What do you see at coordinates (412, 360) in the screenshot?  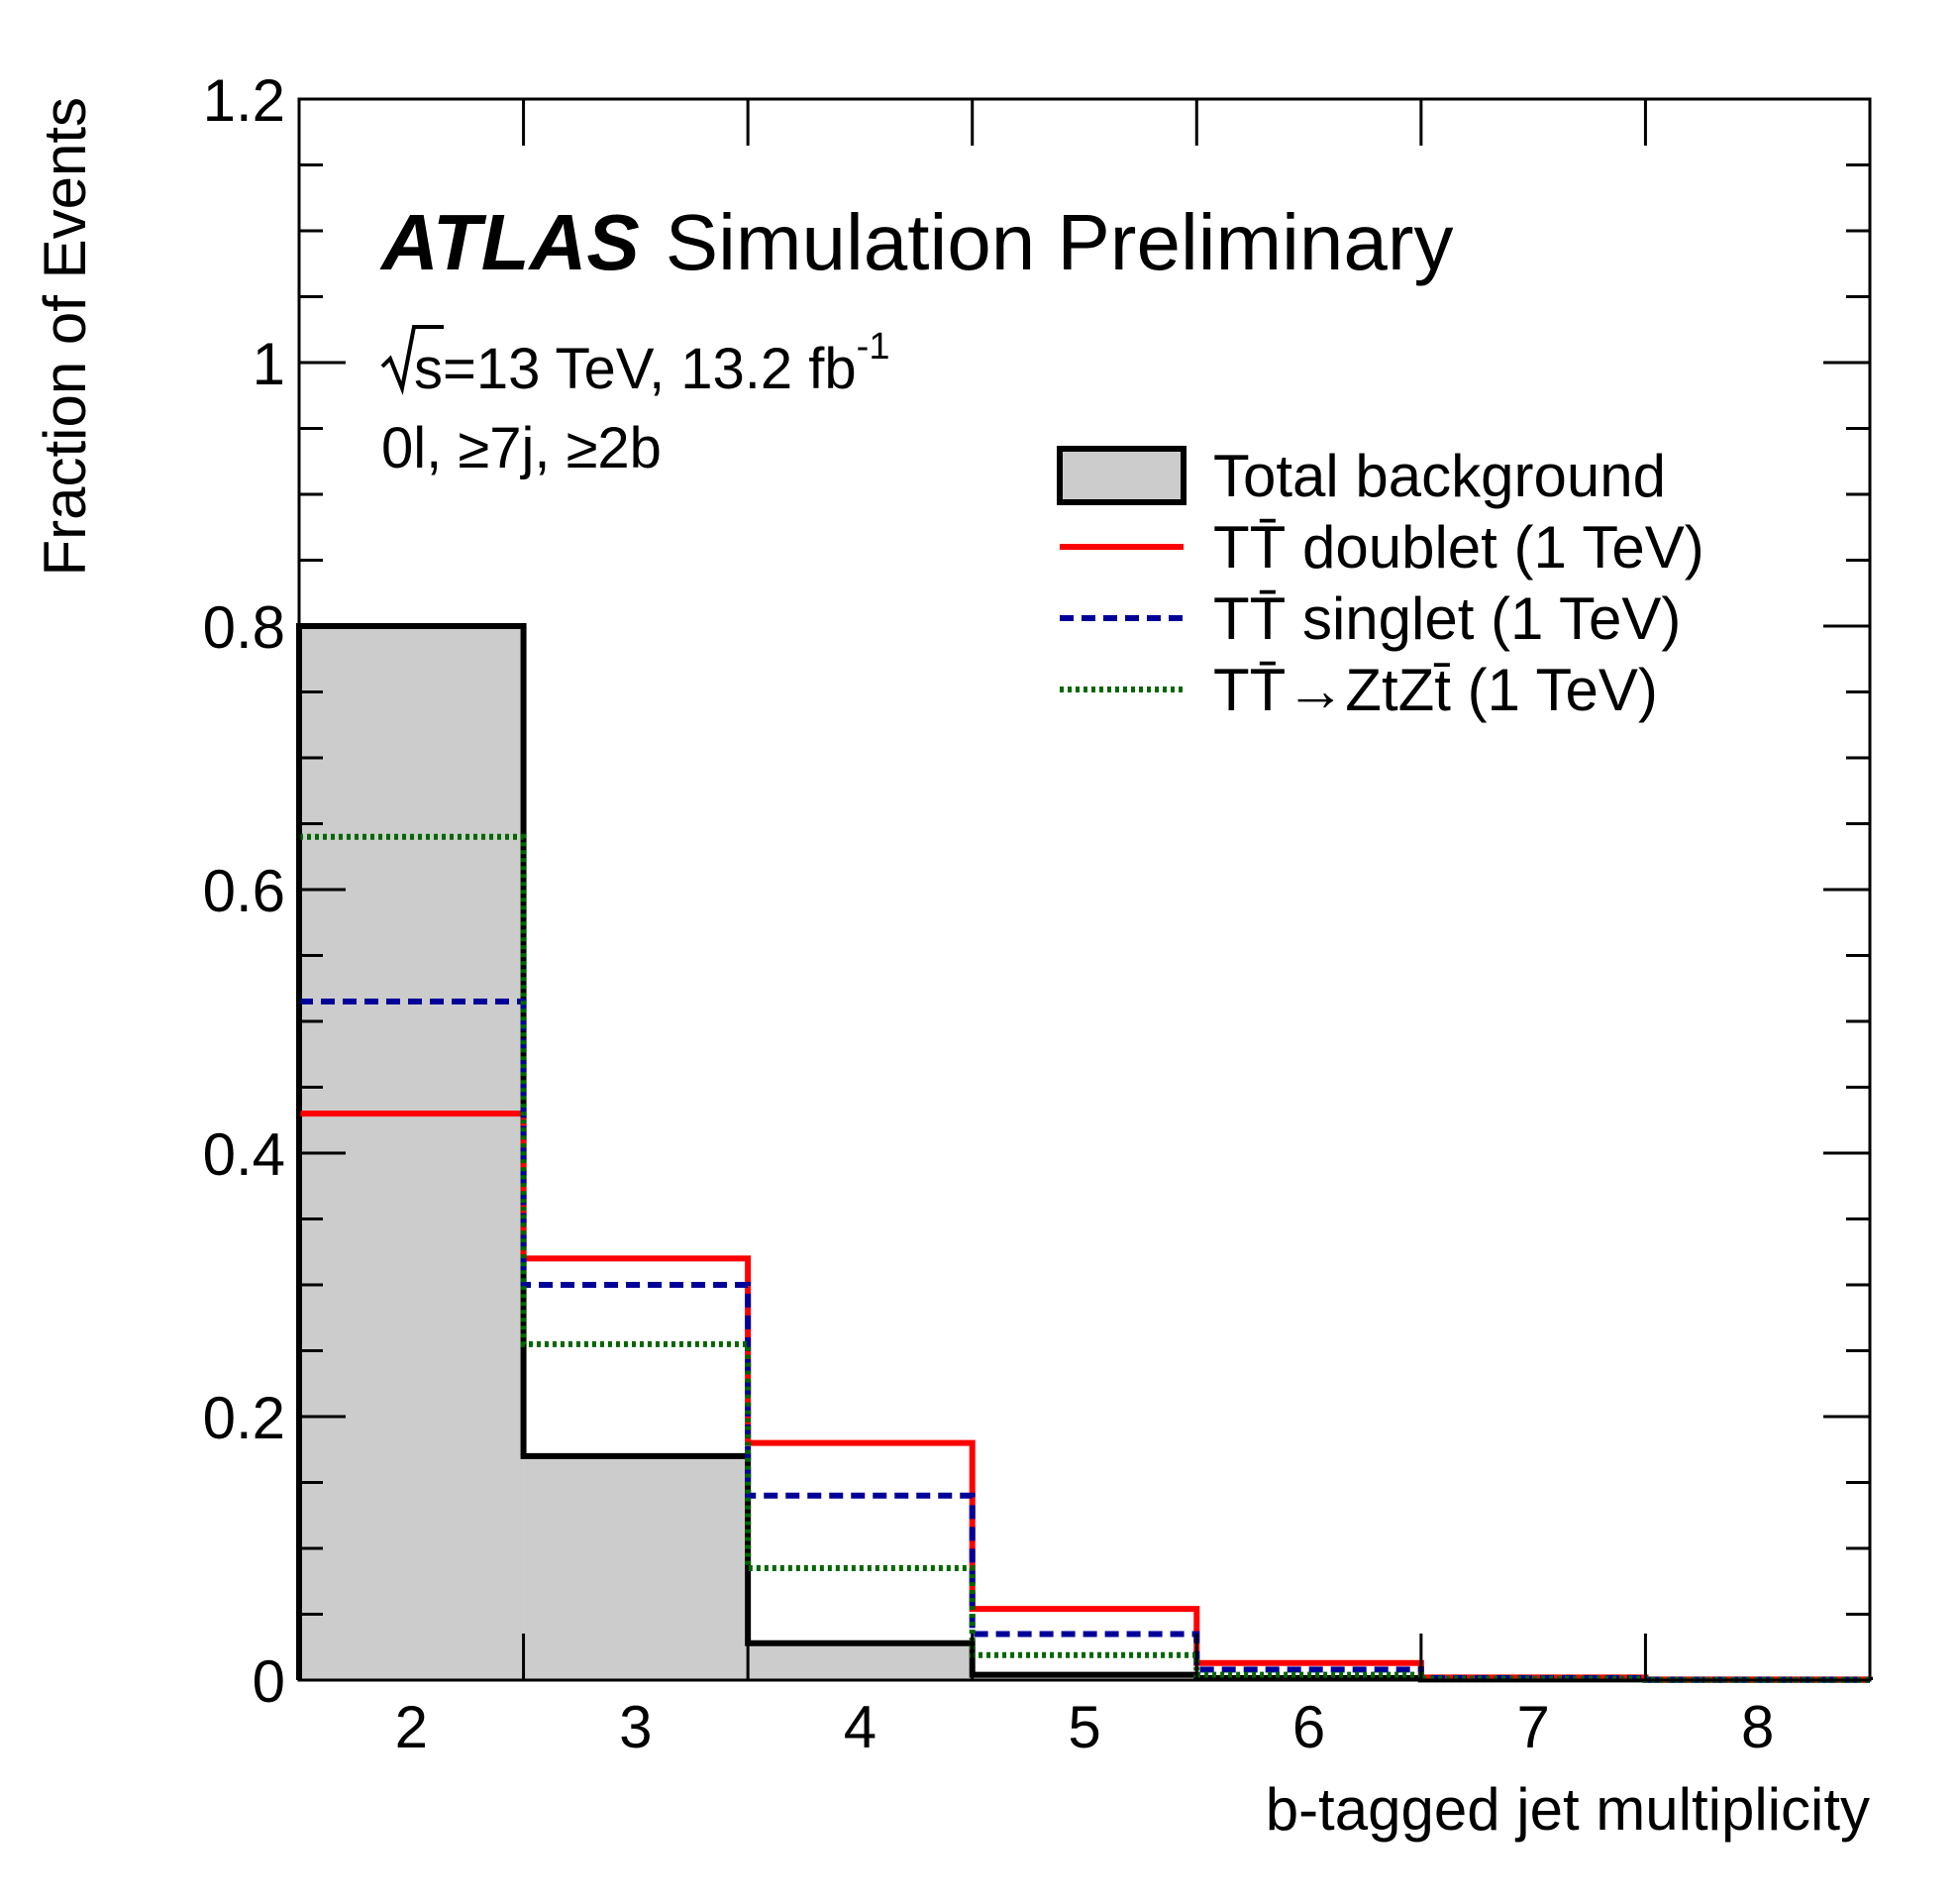 I see `sqrt-icon` at bounding box center [412, 360].